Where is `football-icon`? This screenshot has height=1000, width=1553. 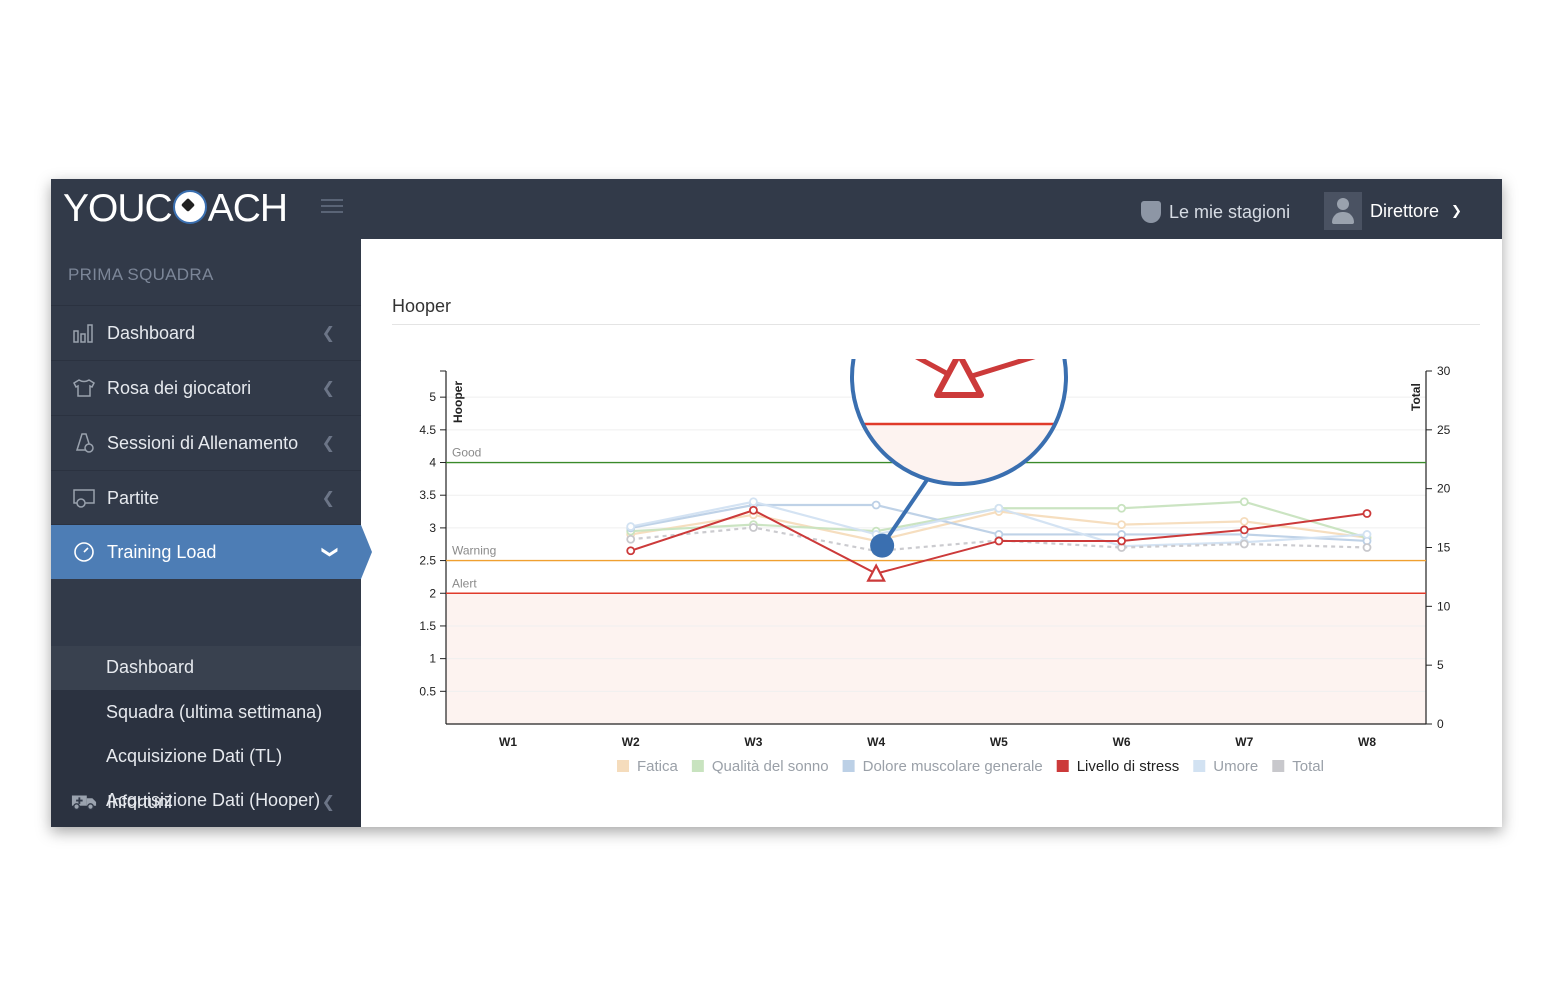
football-icon is located at coordinates (189, 207).